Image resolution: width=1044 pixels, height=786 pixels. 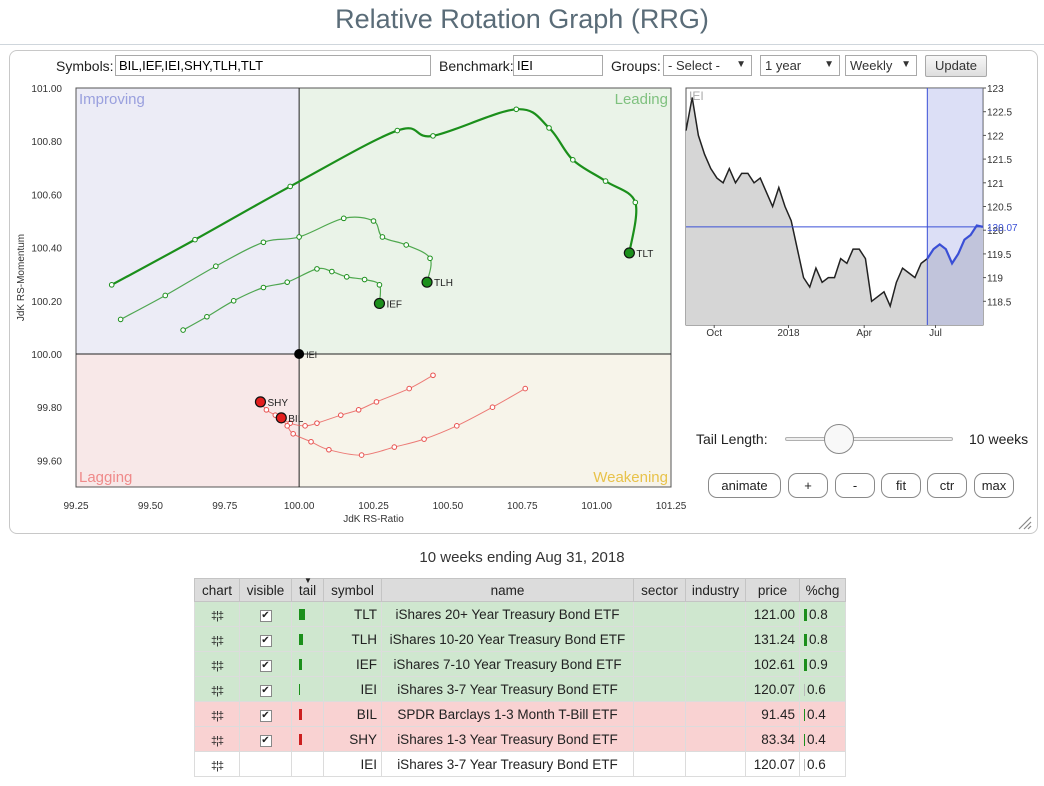 I want to click on price-y-tick-label: 122.5, so click(x=999, y=113).